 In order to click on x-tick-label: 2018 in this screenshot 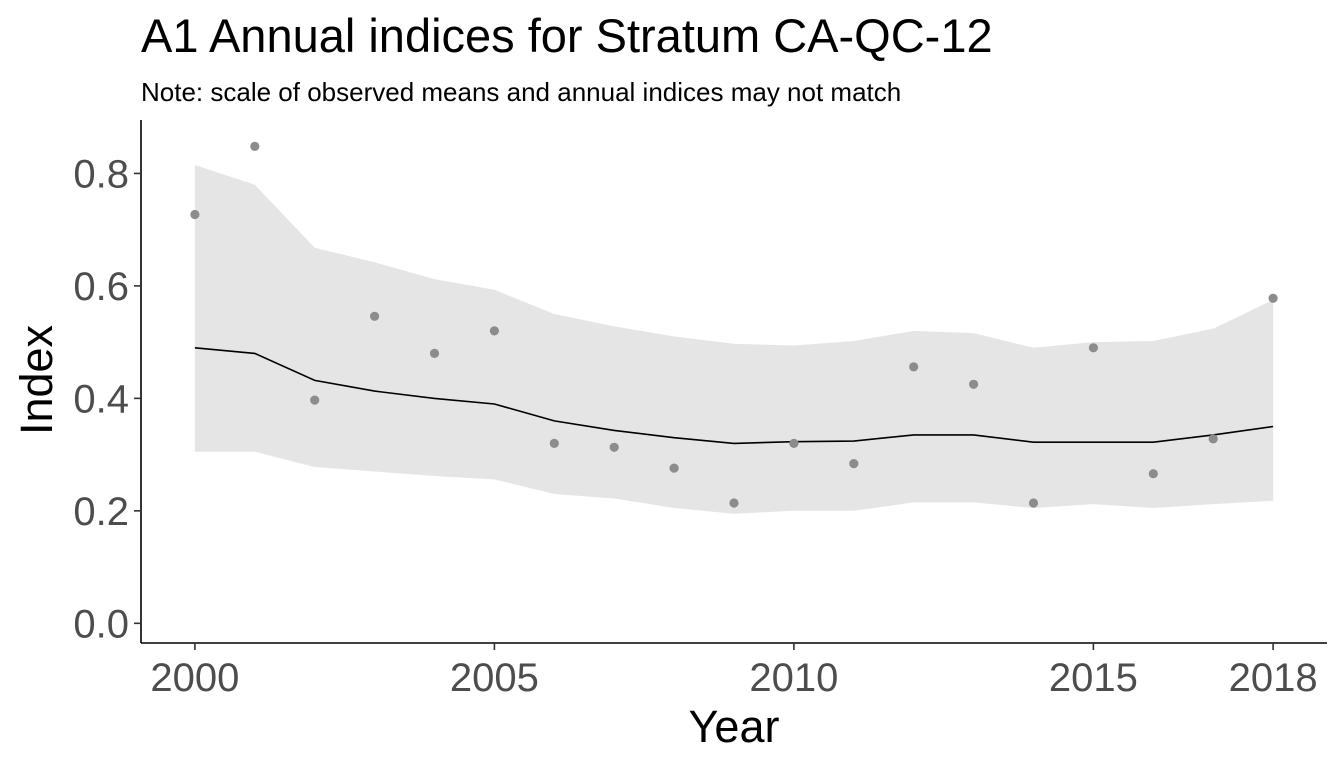, I will do `click(1273, 678)`.